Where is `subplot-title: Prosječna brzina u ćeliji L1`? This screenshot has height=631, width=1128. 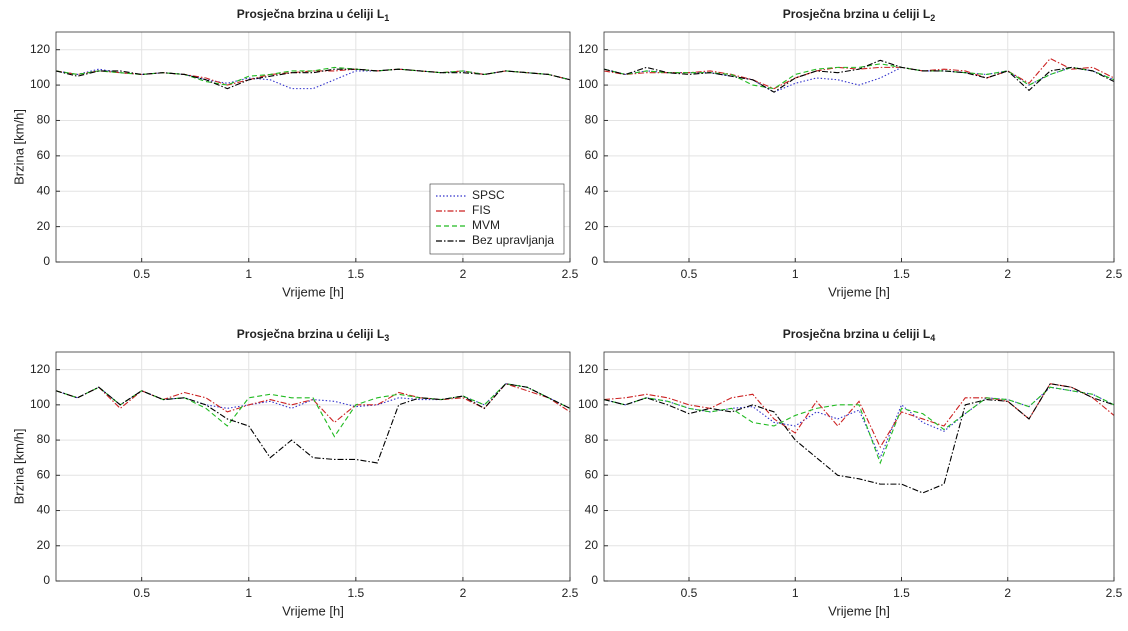
subplot-title: Prosječna brzina u ćeliji L1 is located at coordinates (313, 15).